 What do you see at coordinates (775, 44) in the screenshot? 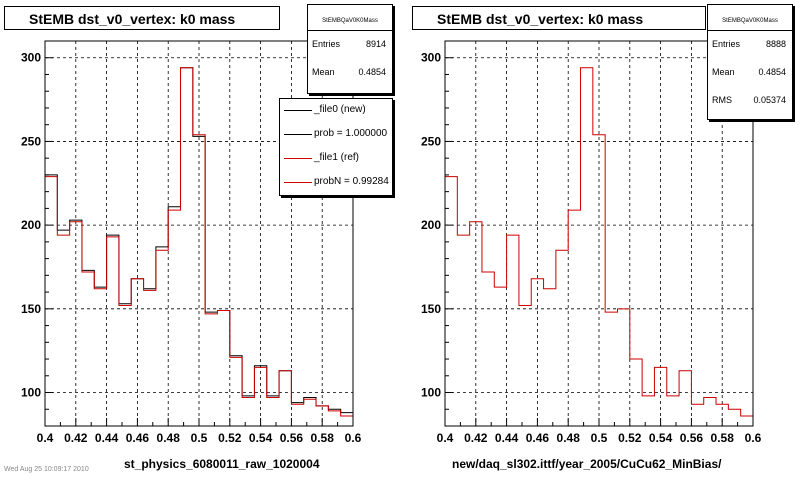
I see `stats-value: 8888` at bounding box center [775, 44].